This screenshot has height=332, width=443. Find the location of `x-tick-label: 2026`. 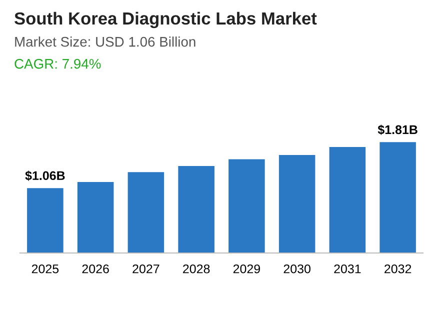

x-tick-label: 2026 is located at coordinates (95, 269).